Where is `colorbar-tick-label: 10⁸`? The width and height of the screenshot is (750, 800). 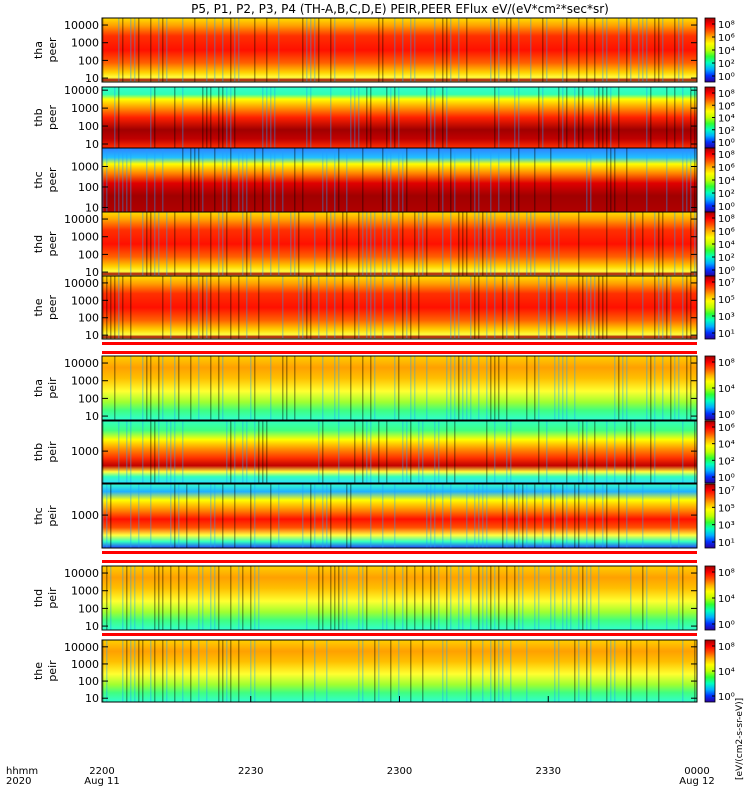
colorbar-tick-label: 10⁸ is located at coordinates (726, 155).